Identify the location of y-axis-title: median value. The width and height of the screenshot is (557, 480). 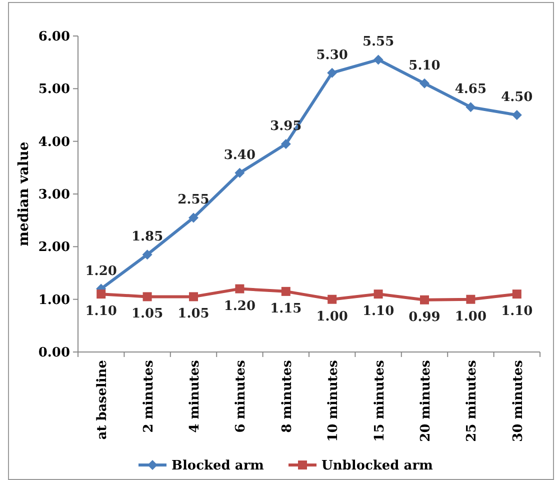
(24, 194).